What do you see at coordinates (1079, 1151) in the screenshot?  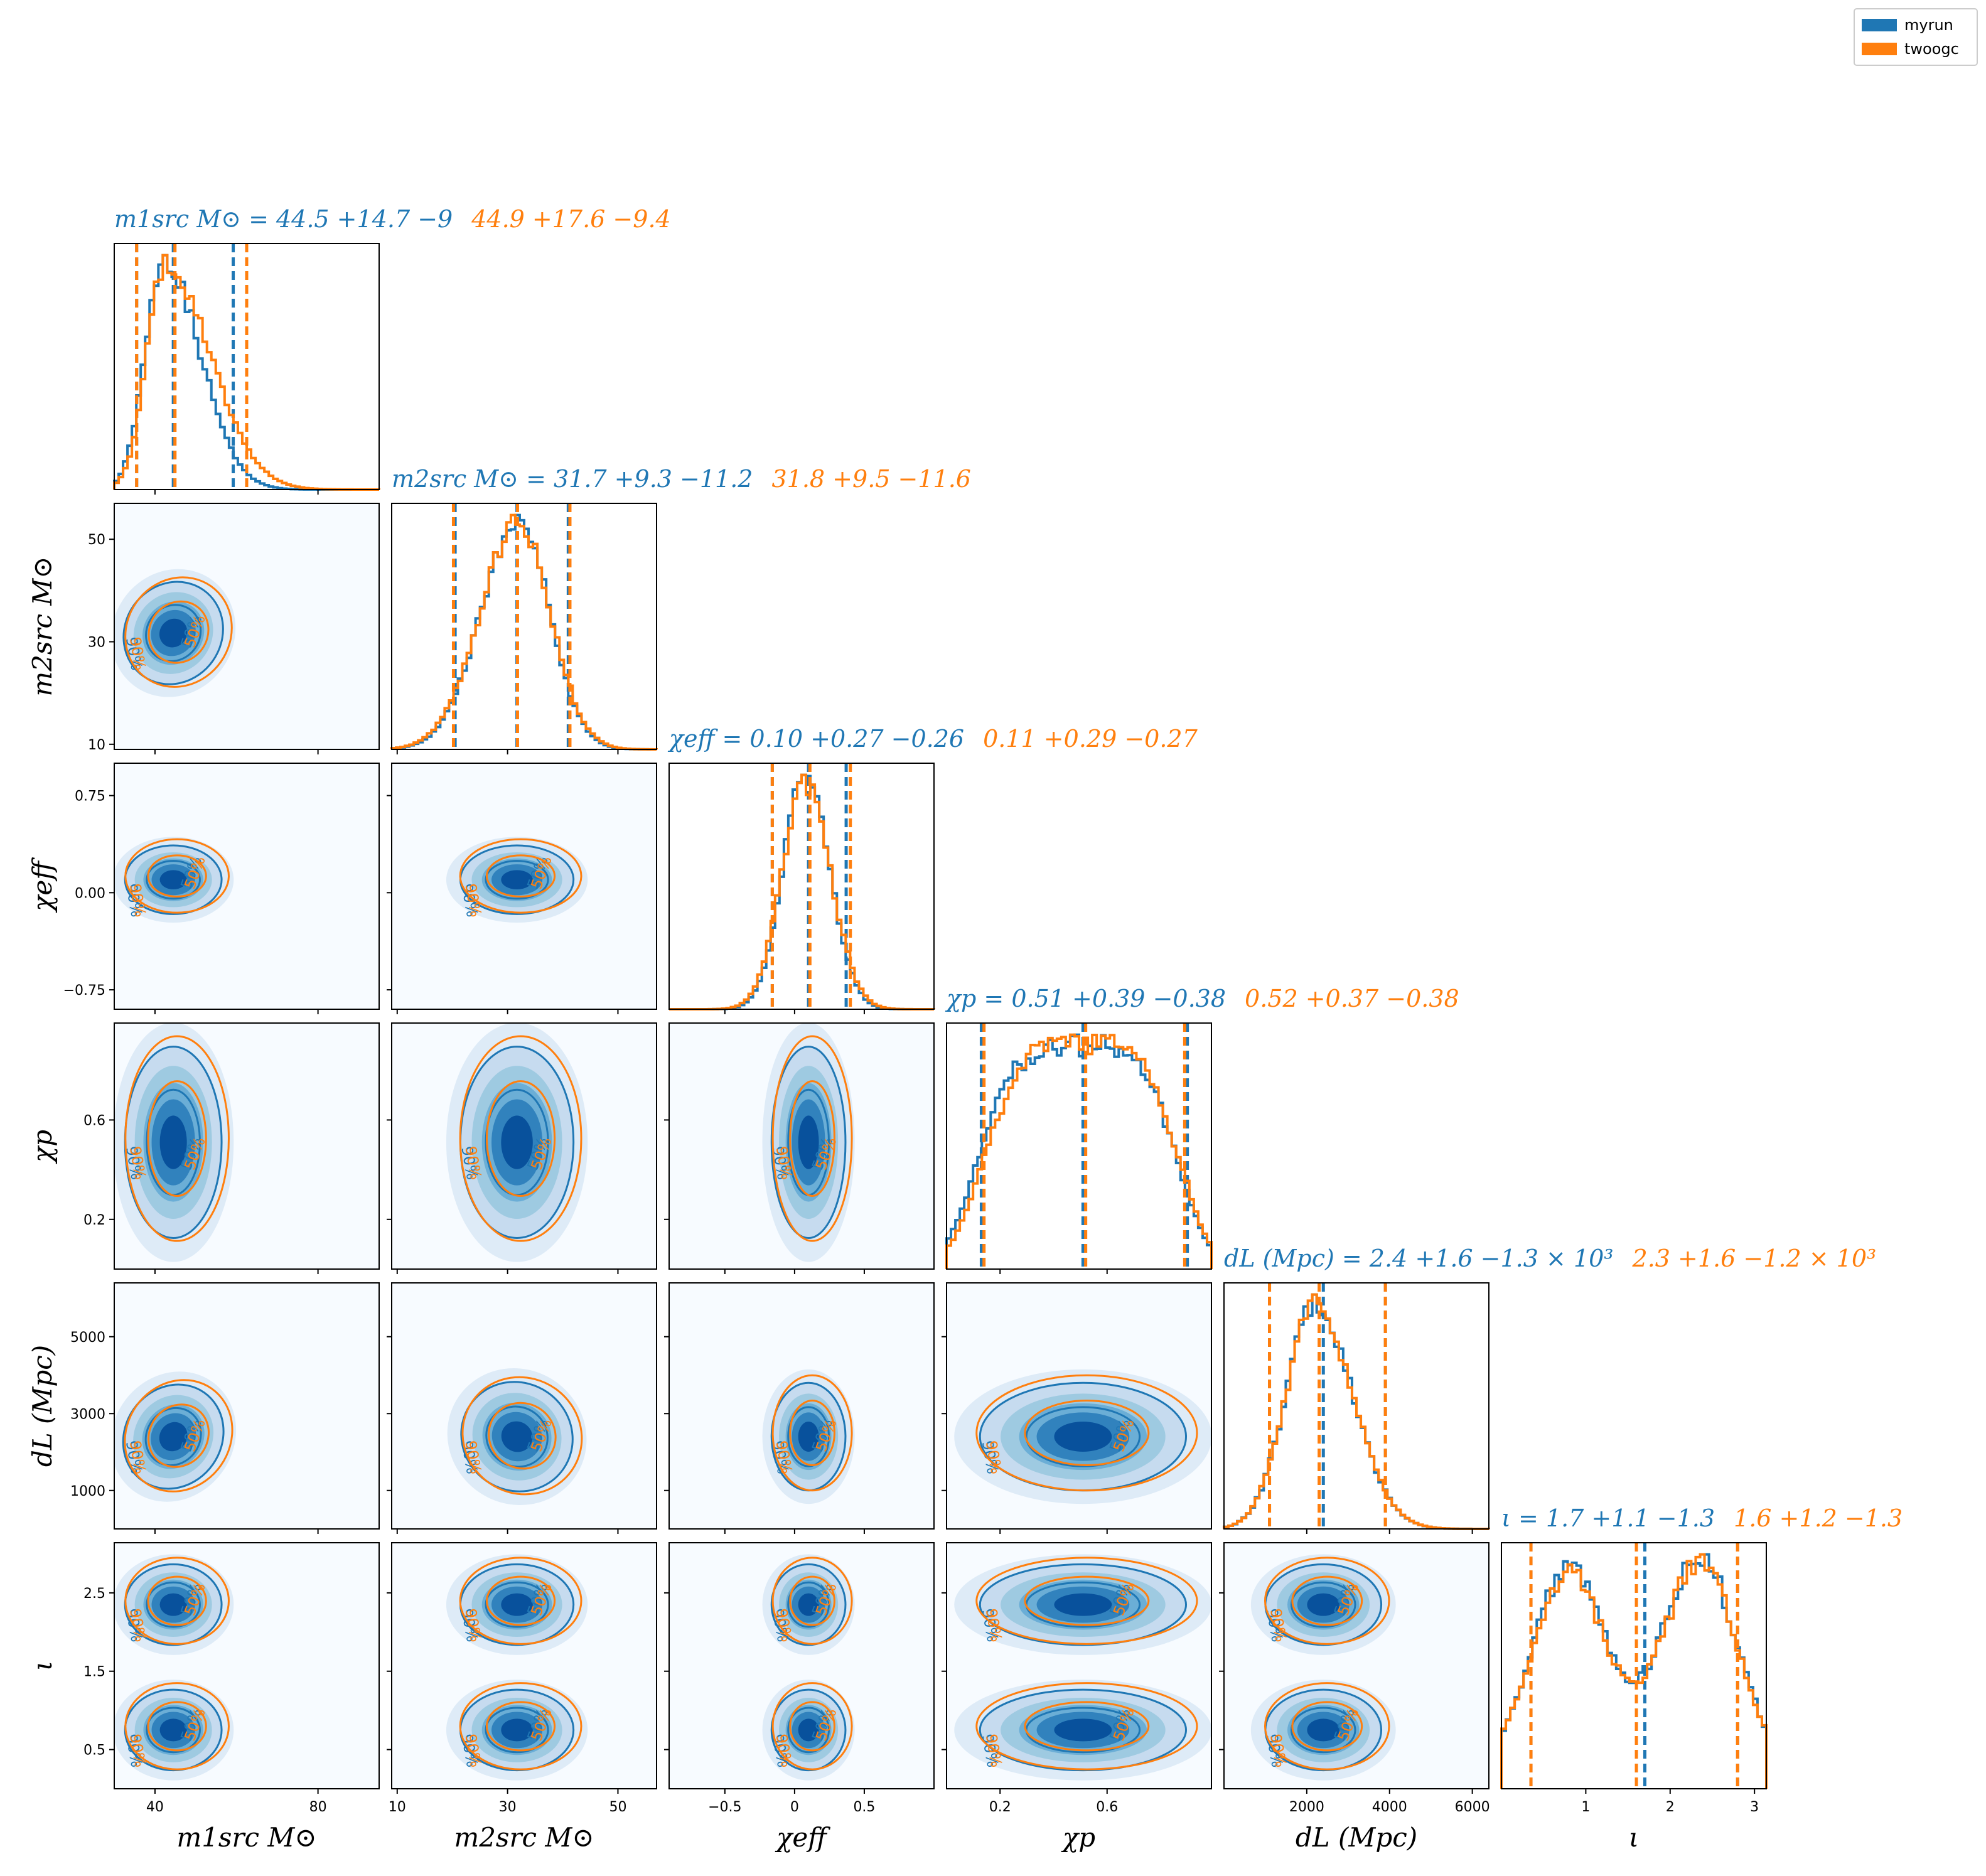 I see `hist-chi_p-twoogc` at bounding box center [1079, 1151].